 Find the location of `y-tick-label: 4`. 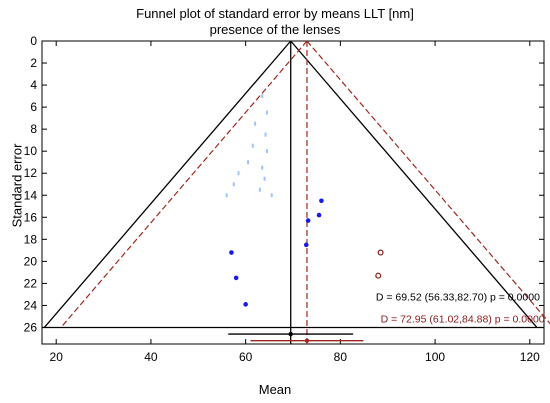

y-tick-label: 4 is located at coordinates (33, 85).